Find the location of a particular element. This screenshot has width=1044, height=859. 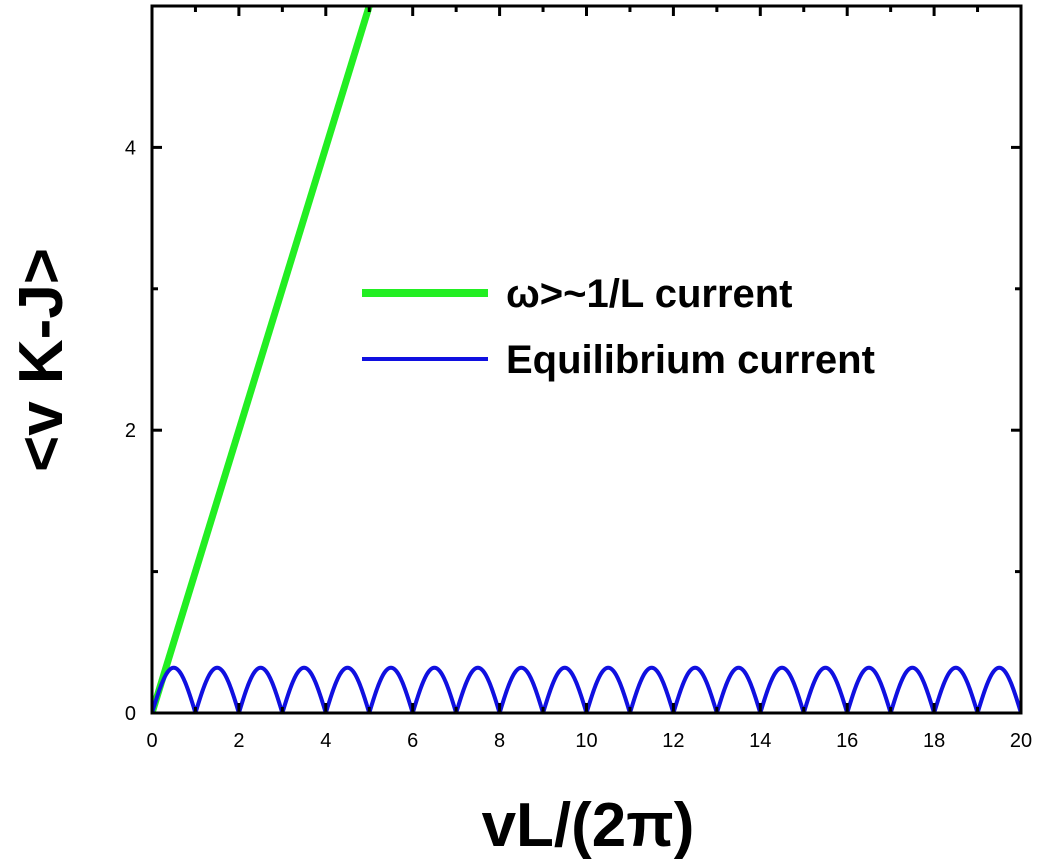

y-axis-label: <v K-J> is located at coordinates (41, 360).